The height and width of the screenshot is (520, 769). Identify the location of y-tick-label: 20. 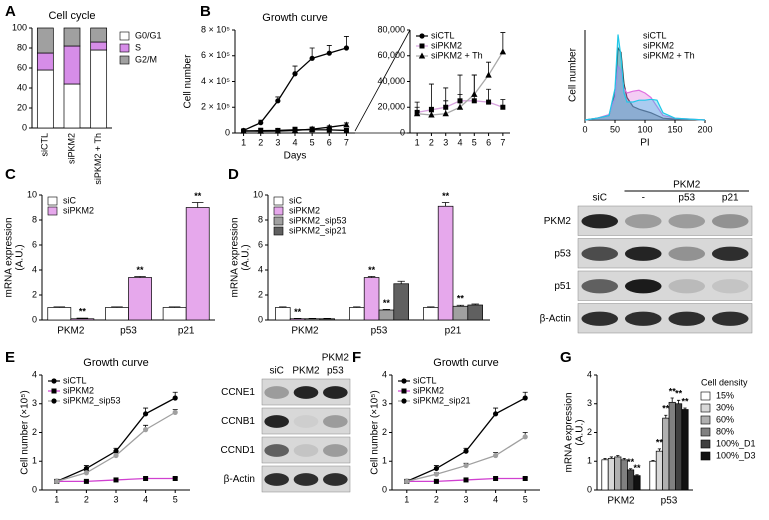
(22, 107).